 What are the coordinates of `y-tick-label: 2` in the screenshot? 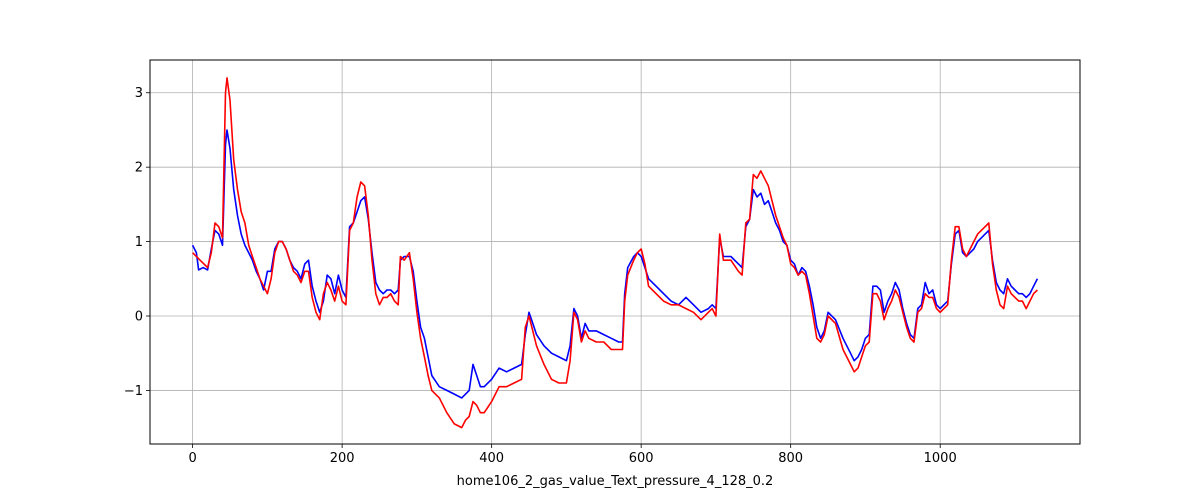 It's located at (139, 168).